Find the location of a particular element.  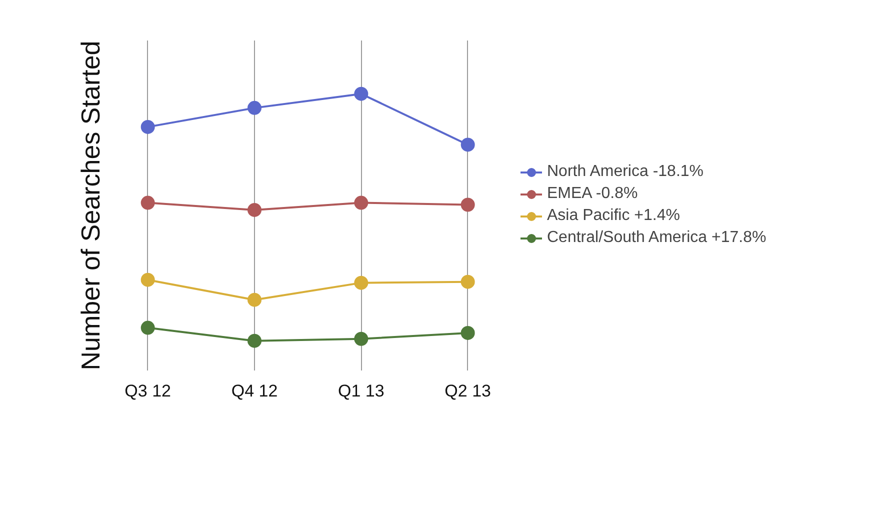

x-tick-label: Q4 12 is located at coordinates (254, 391).